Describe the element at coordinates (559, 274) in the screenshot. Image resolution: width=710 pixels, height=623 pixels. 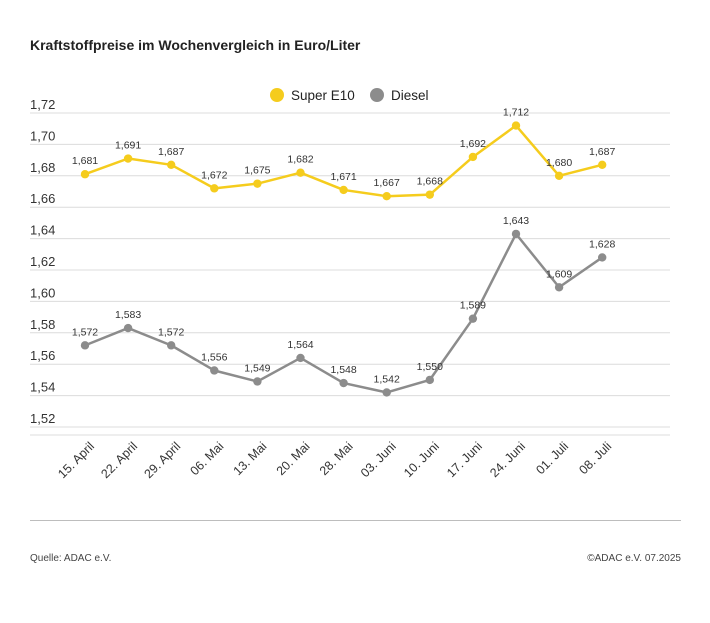
I see `data-label: 1,609` at that location.